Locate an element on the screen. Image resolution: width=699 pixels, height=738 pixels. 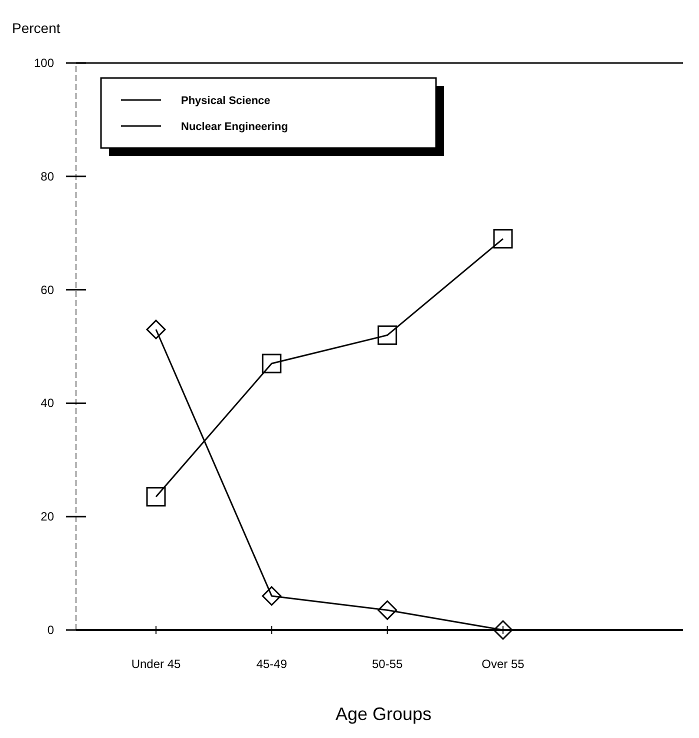
y-tick-label: 20 is located at coordinates (47, 517).